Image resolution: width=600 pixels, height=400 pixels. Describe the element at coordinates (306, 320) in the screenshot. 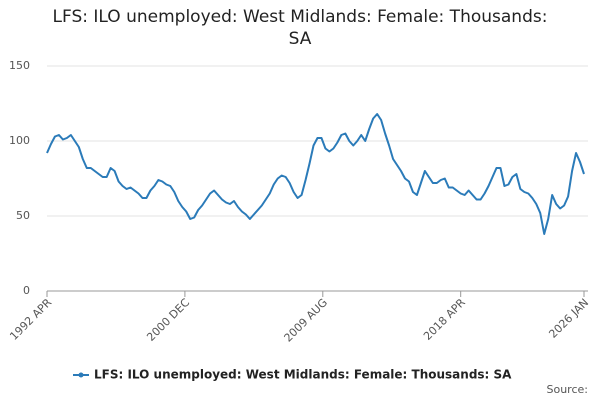

I see `x-tick-label: 2009 AUG` at that location.